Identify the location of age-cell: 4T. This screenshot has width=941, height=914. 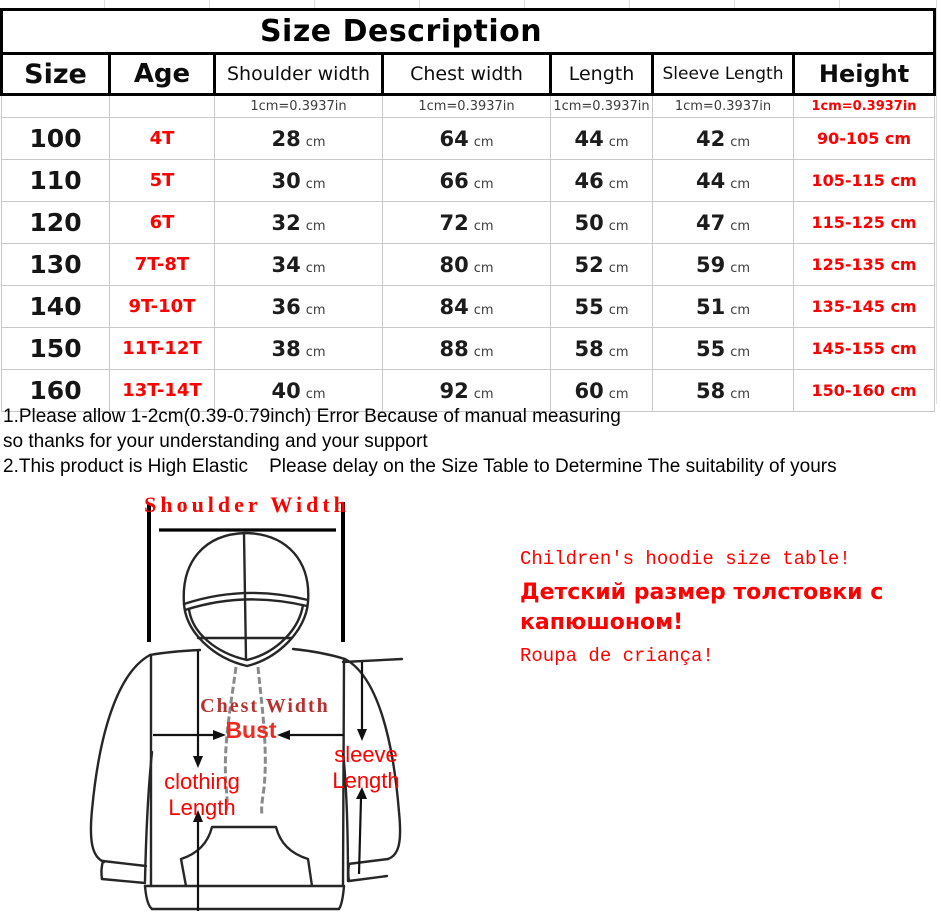
(162, 138).